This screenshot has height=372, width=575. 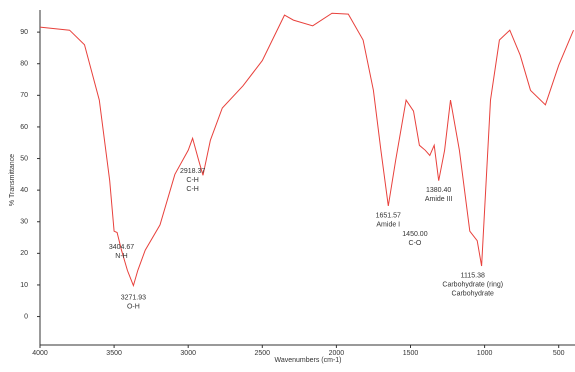 I want to click on y-tick-label: 0, so click(x=26, y=316).